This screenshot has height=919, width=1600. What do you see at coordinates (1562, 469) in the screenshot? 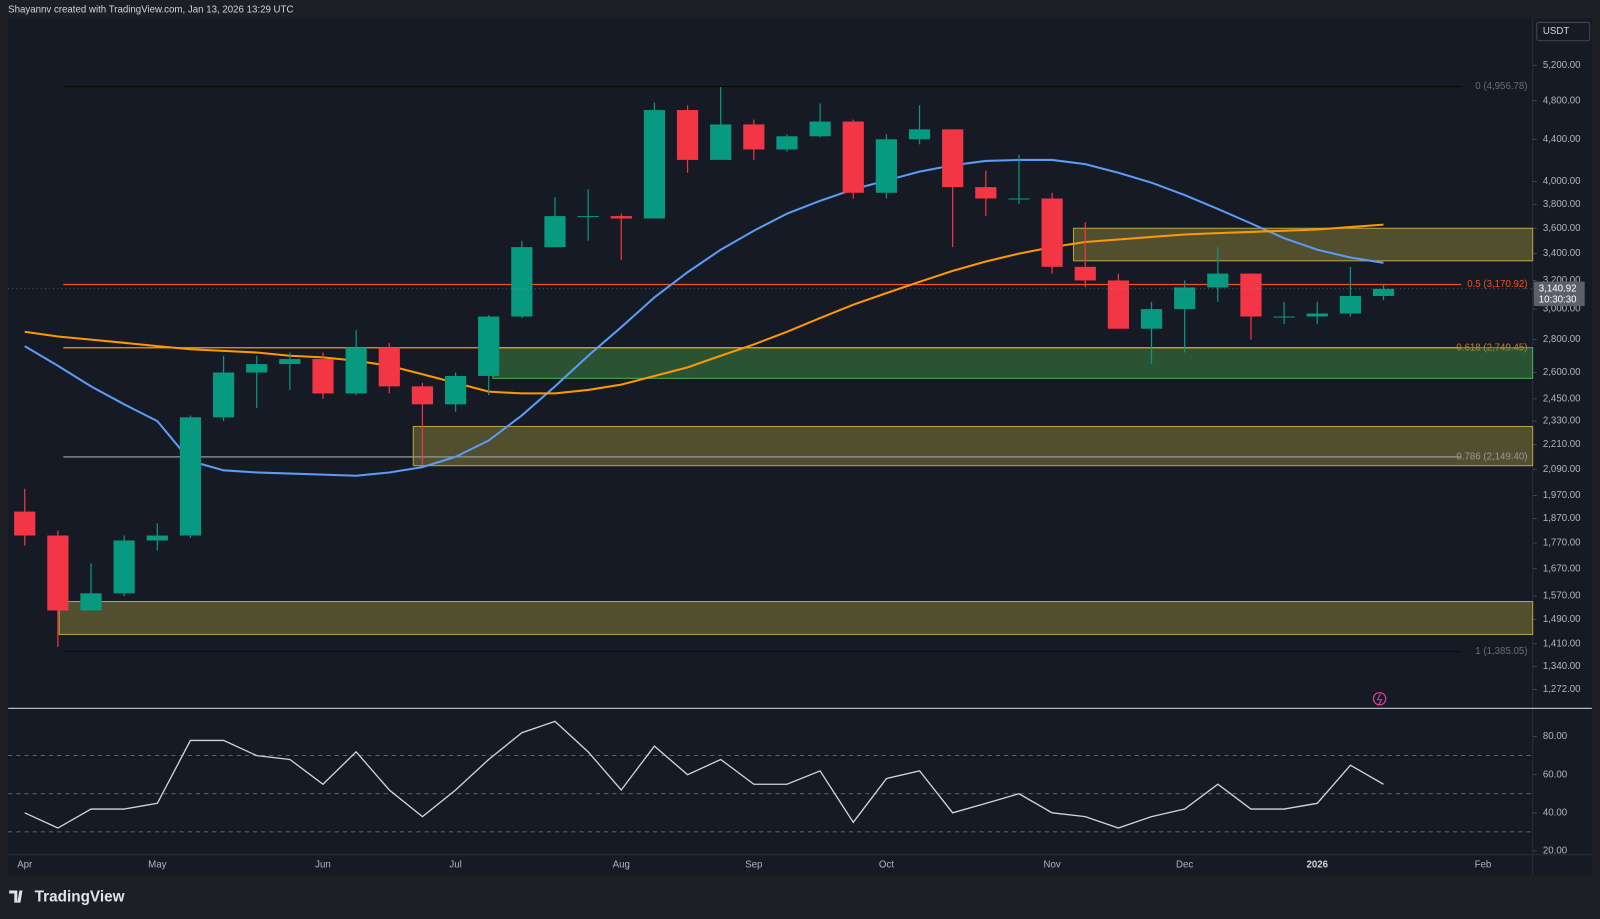
I see `y-tick-label: 2,090.00` at bounding box center [1562, 469].